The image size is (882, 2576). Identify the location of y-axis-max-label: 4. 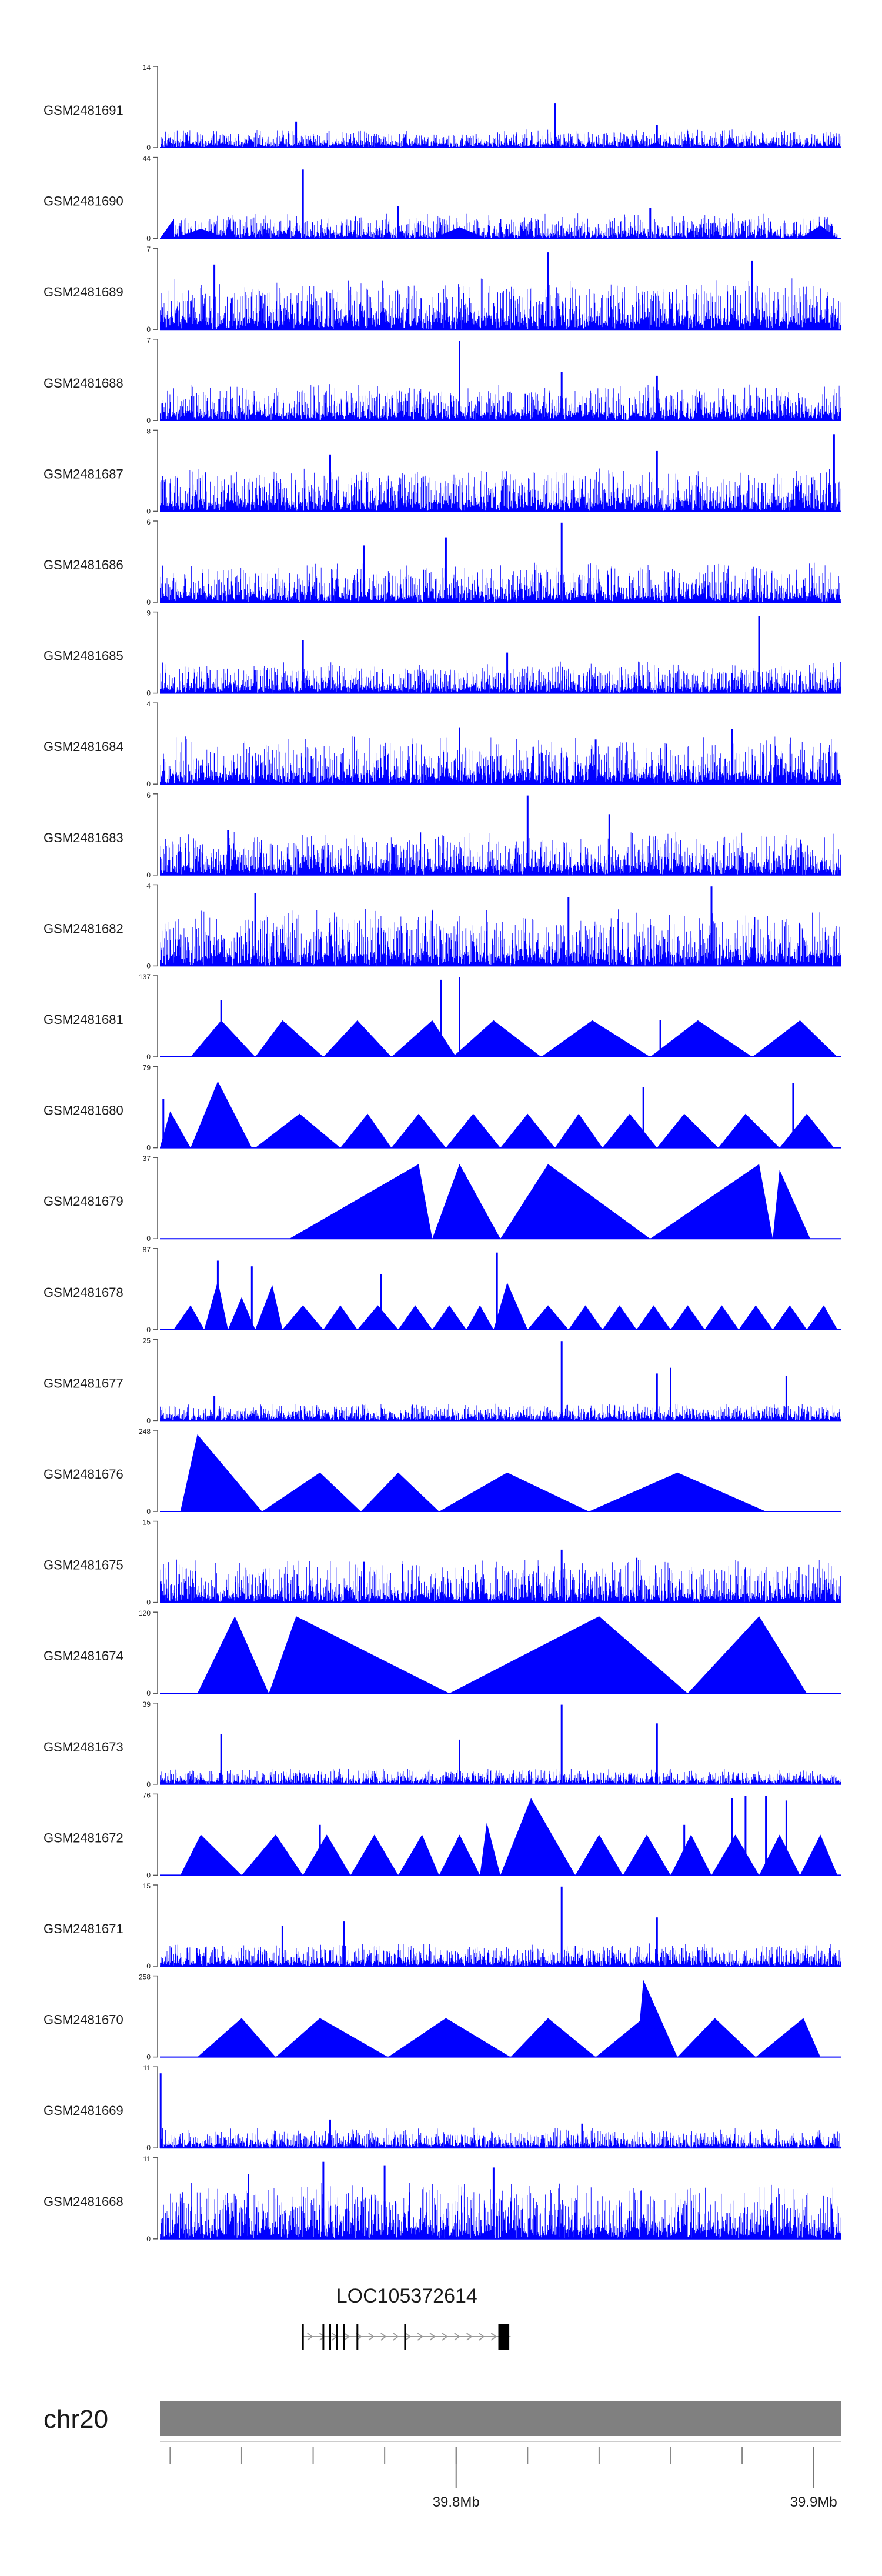
(148, 704).